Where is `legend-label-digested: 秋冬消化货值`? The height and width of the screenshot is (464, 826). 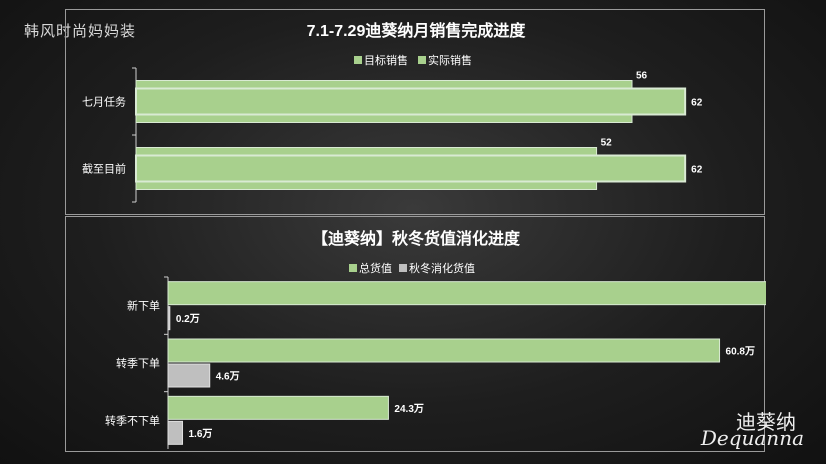
legend-label-digested: 秋冬消化货值 is located at coordinates (442, 268).